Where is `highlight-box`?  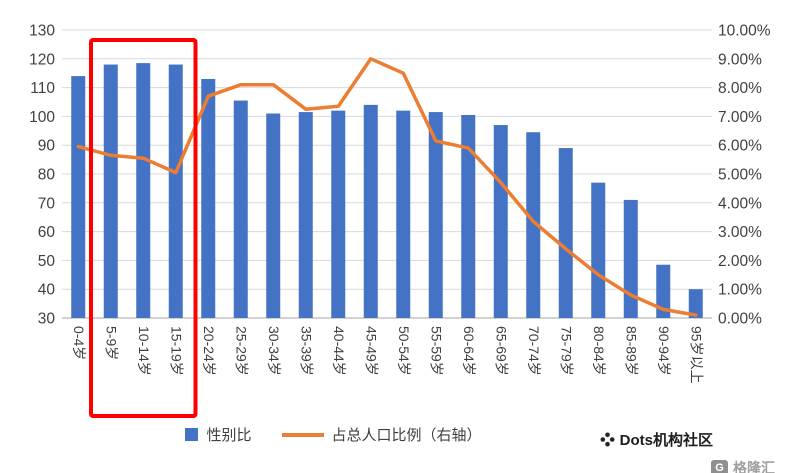
highlight-box is located at coordinates (143, 228).